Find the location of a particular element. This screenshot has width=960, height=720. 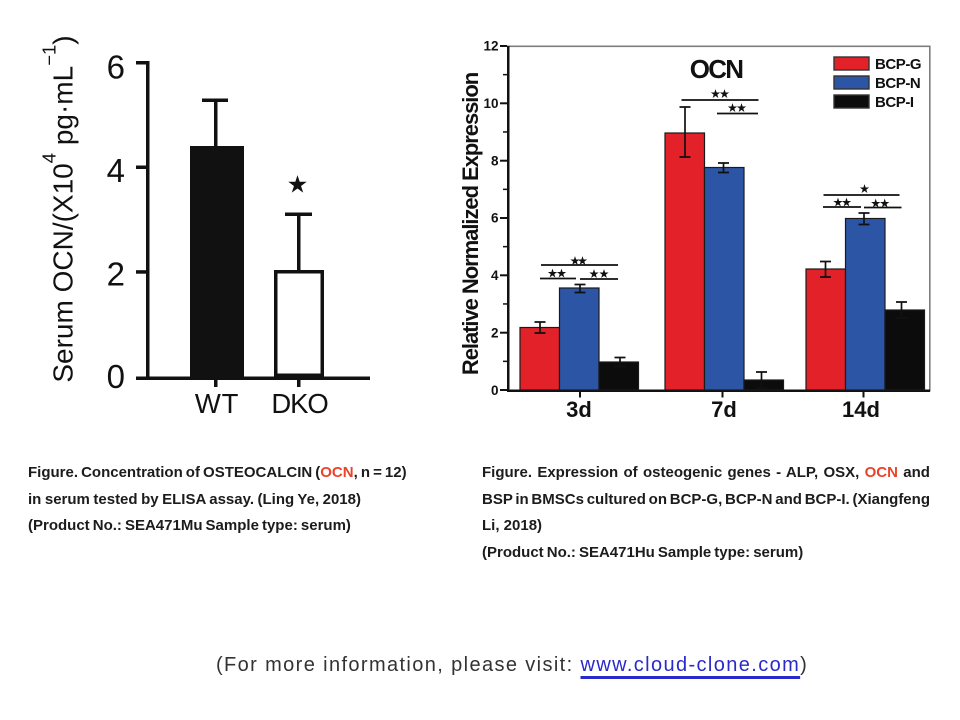

svg-text: 8 is located at coordinates (495, 160).